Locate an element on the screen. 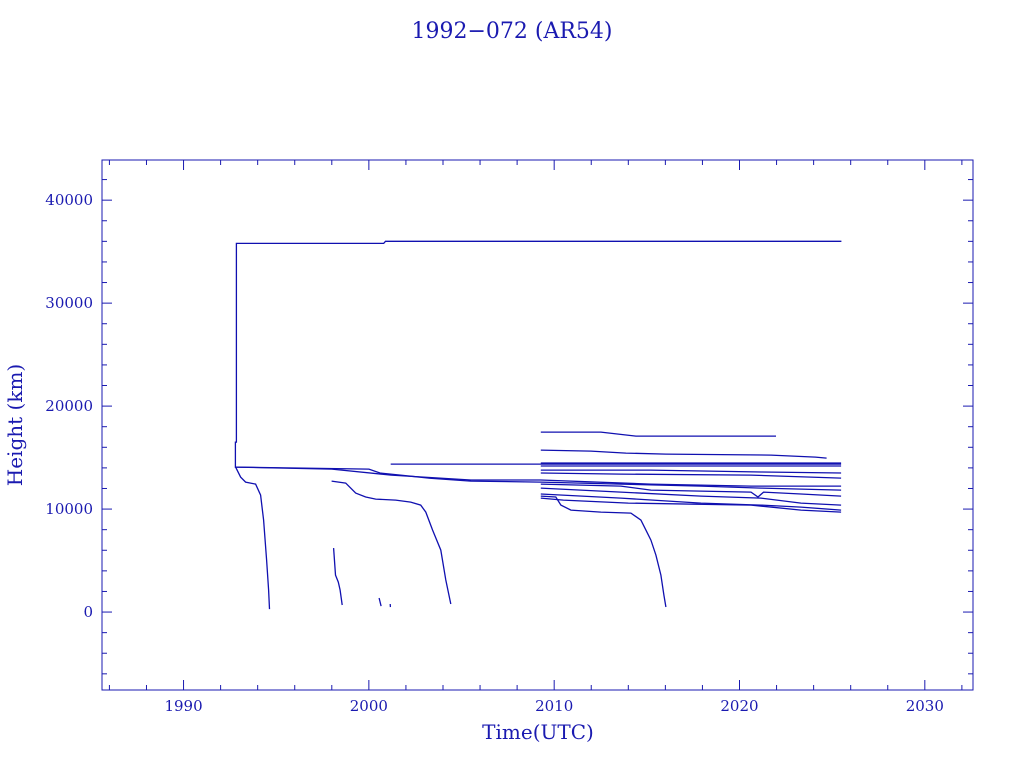 The image size is (1024, 768). x-tick-label: 2000 is located at coordinates (369, 706).